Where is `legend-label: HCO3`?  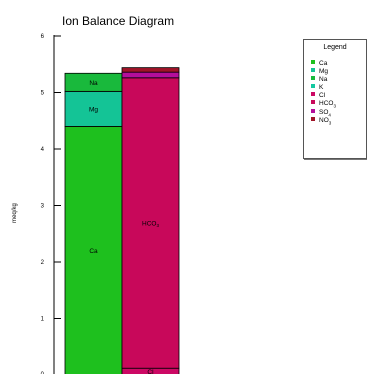 legend-label: HCO3 is located at coordinates (327, 104).